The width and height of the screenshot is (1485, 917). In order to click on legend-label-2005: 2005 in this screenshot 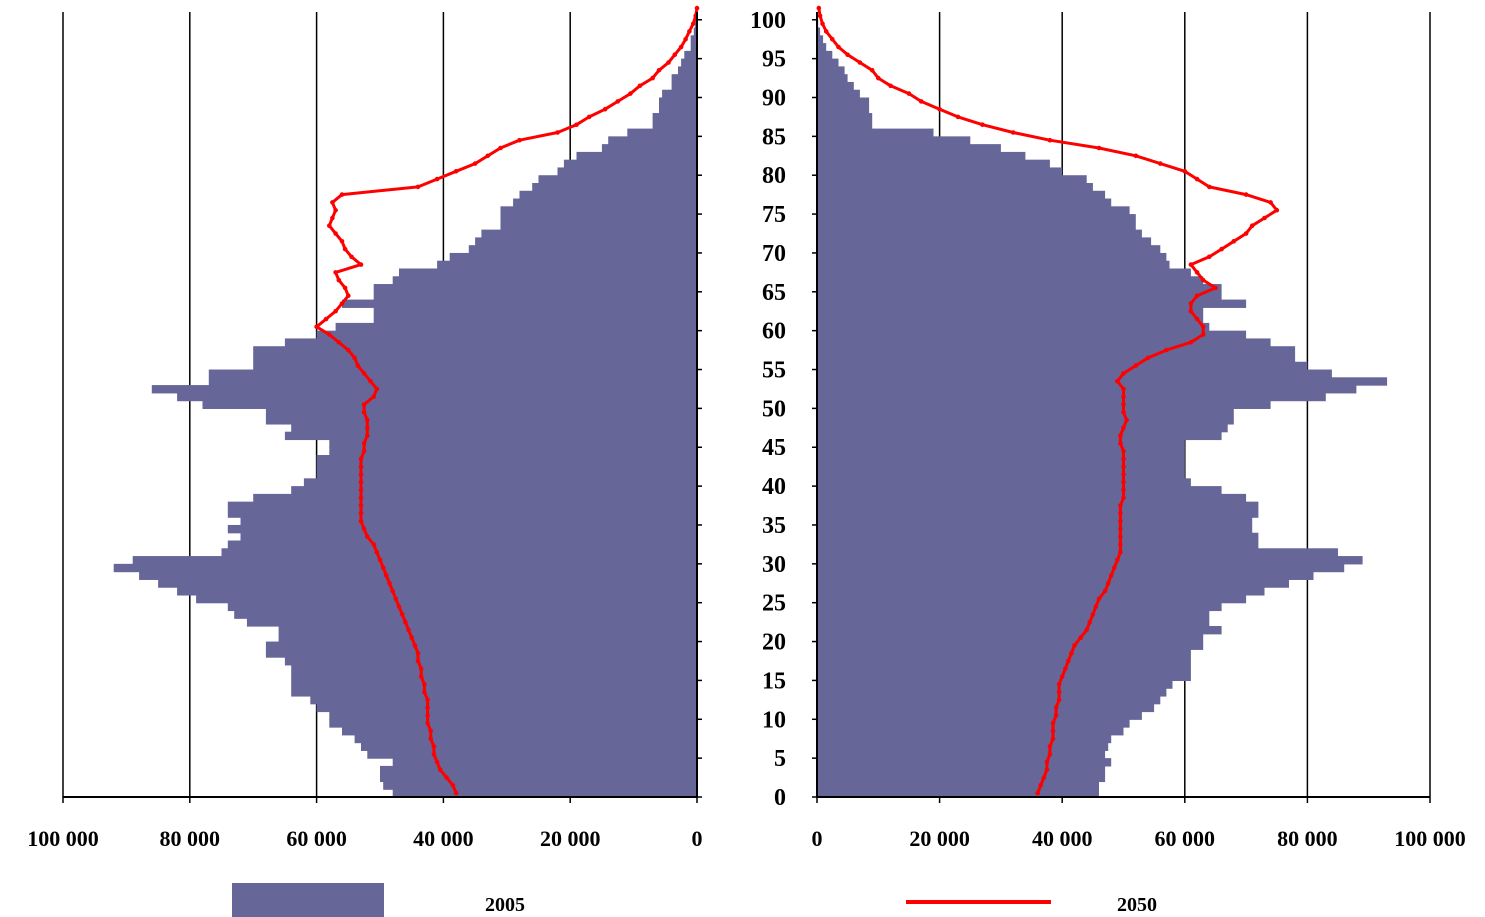, I will do `click(505, 905)`.